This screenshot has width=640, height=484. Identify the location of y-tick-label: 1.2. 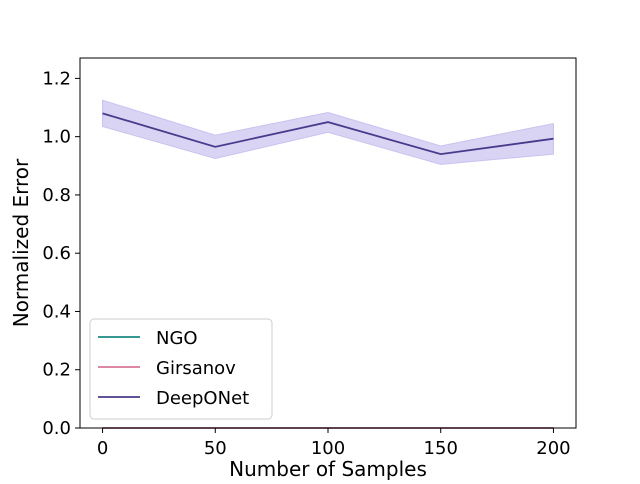
(56, 78).